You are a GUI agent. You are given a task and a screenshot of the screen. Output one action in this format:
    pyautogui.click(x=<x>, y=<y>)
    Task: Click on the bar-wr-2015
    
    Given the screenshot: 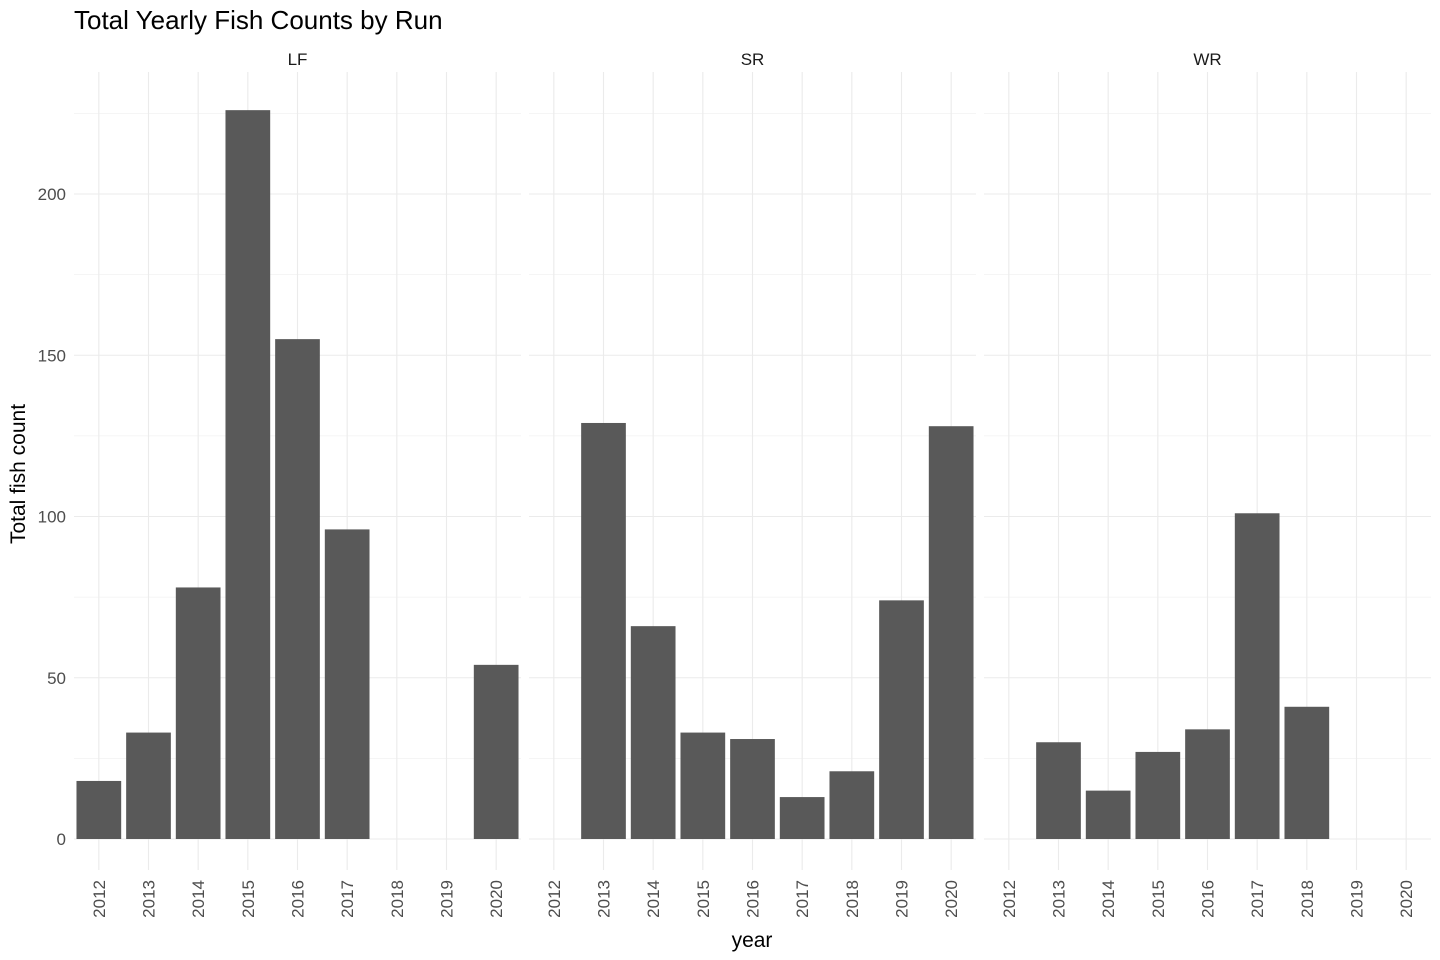 What is the action you would take?
    pyautogui.click(x=1158, y=795)
    